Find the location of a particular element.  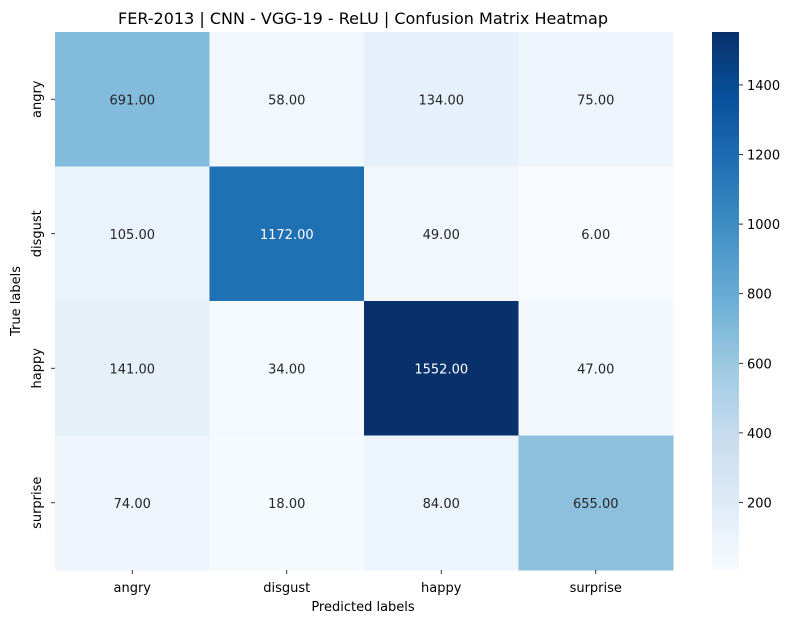

cell-value-label: 6.00 is located at coordinates (595, 235).